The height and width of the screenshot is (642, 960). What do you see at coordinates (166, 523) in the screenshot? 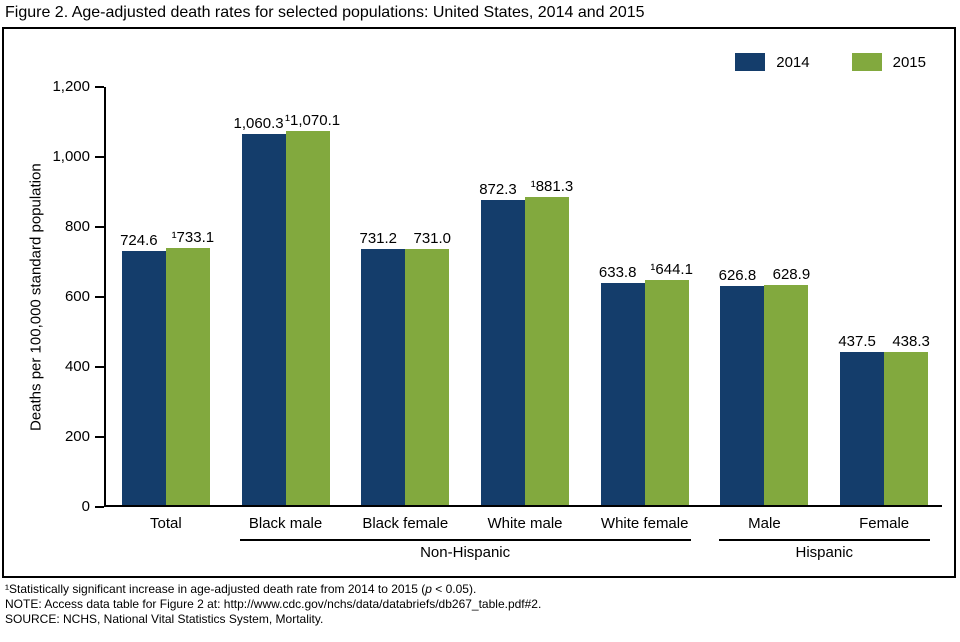
I see `x-axis-label: Total` at bounding box center [166, 523].